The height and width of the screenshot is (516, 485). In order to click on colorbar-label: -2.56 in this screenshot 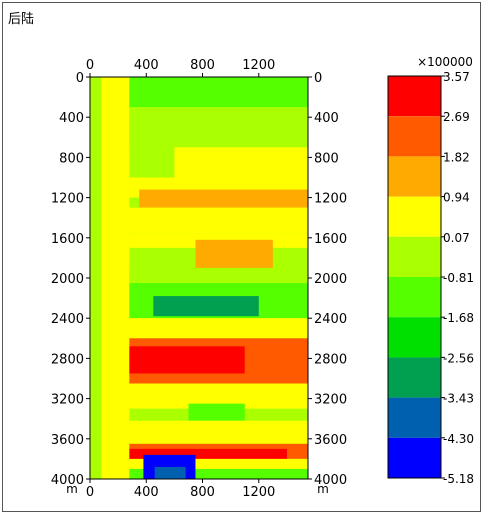, I will do `click(458, 358)`.